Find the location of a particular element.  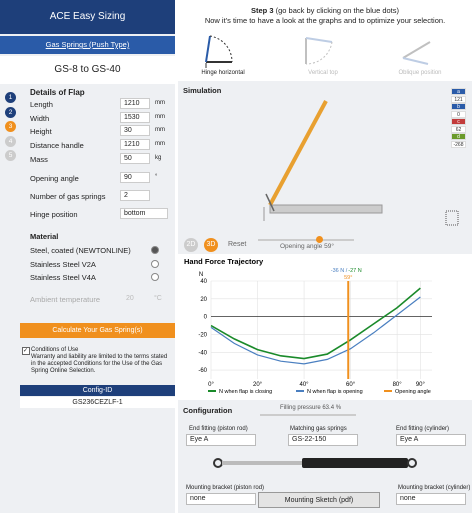

icon-oblique is located at coordinates (416, 53).